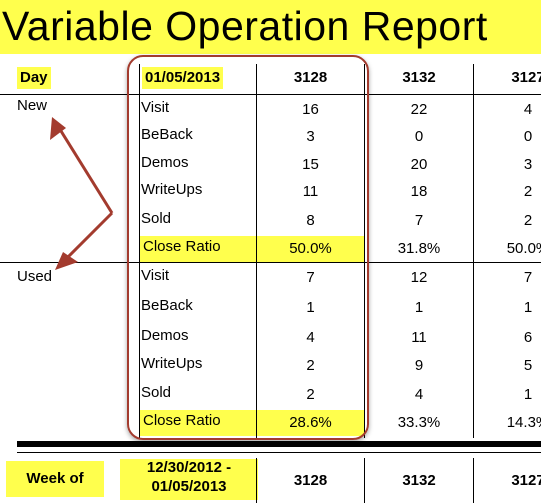 The height and width of the screenshot is (503, 541). I want to click on table-cell: 8, so click(310, 220).